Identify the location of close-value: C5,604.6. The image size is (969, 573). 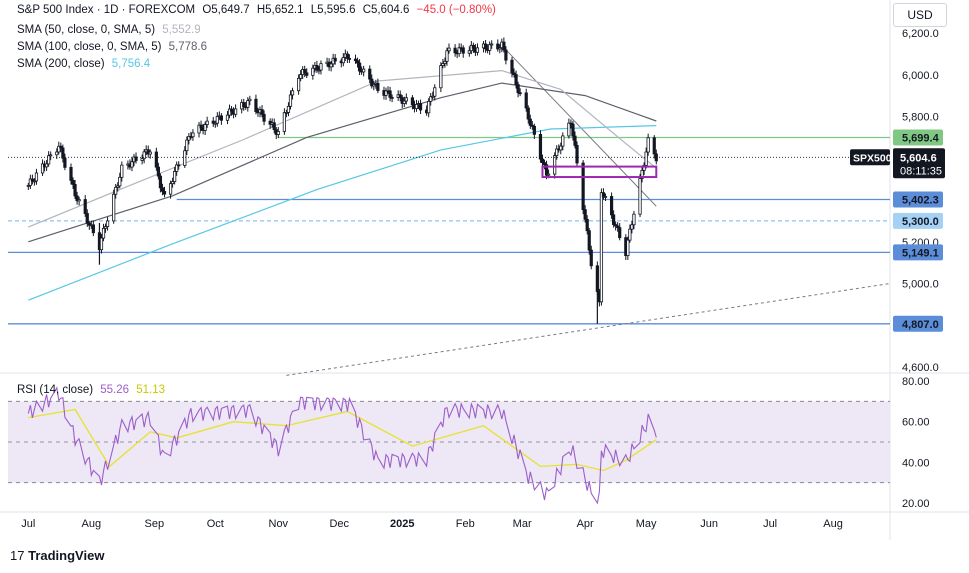
(386, 10).